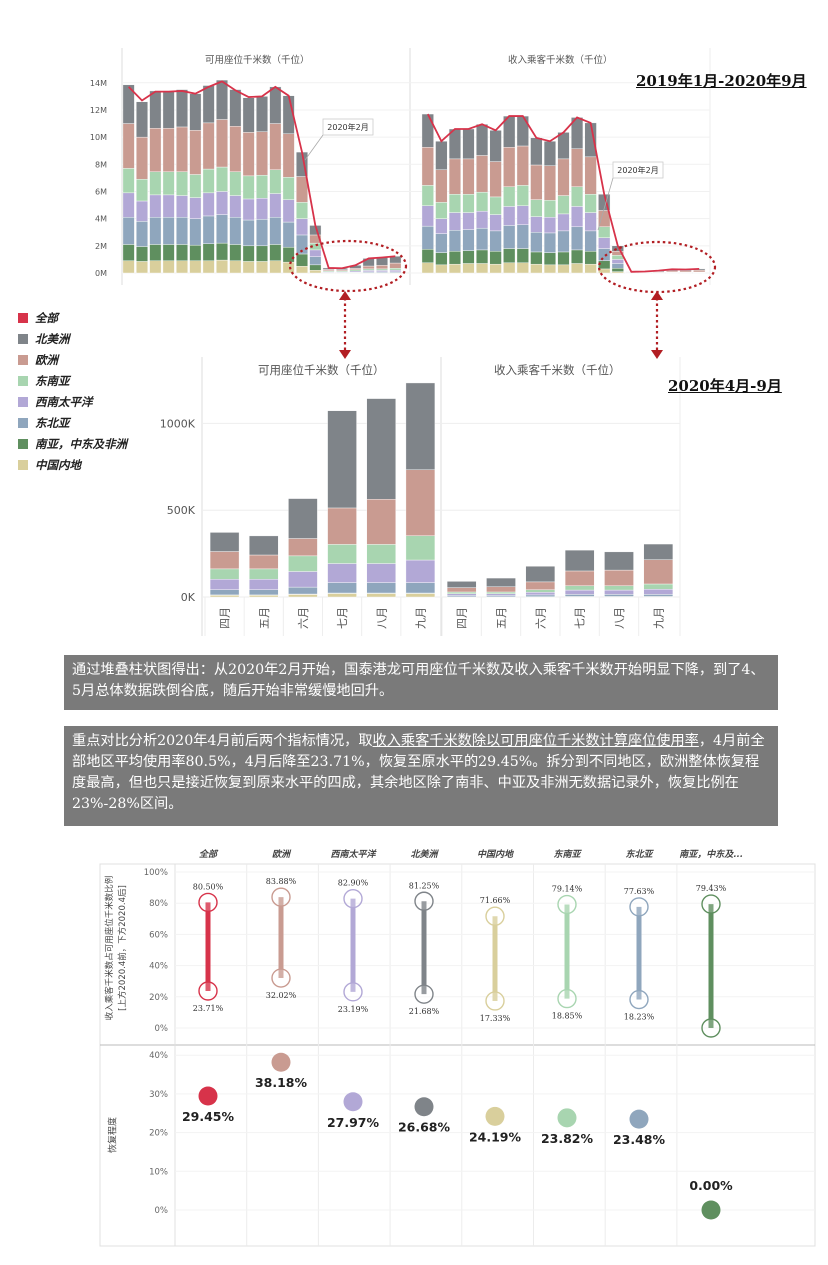  What do you see at coordinates (567, 854) in the screenshot?
I see `column-header: 东南亚` at bounding box center [567, 854].